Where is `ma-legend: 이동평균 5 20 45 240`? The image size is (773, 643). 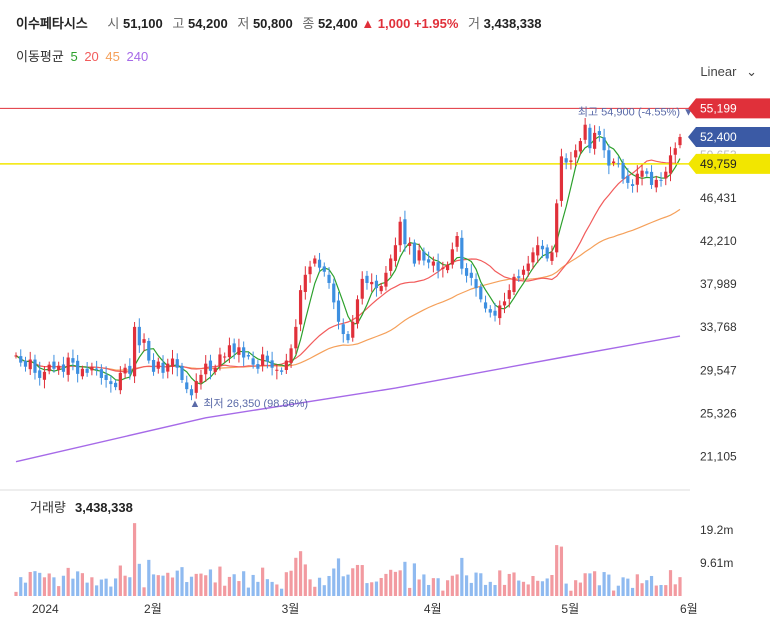 ma-legend: 이동평균 5 20 45 240 is located at coordinates (82, 55).